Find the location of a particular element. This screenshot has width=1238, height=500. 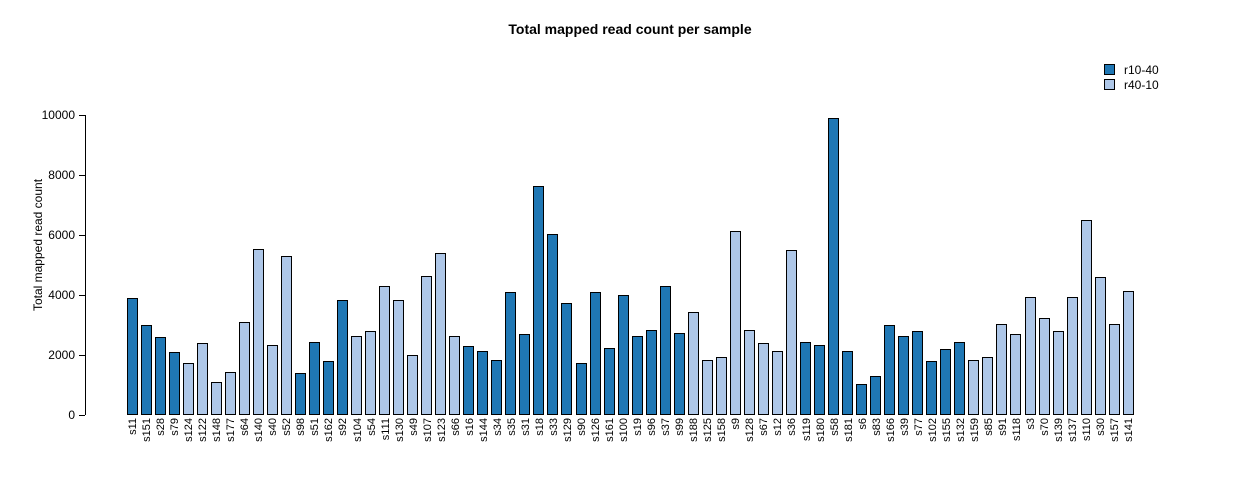

bar-s188 is located at coordinates (693, 363).